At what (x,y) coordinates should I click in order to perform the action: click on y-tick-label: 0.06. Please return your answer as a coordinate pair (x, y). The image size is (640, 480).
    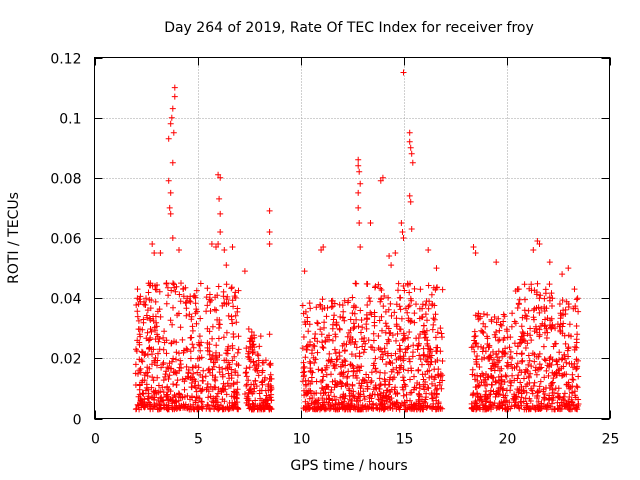
    Looking at the image, I should click on (65, 240).